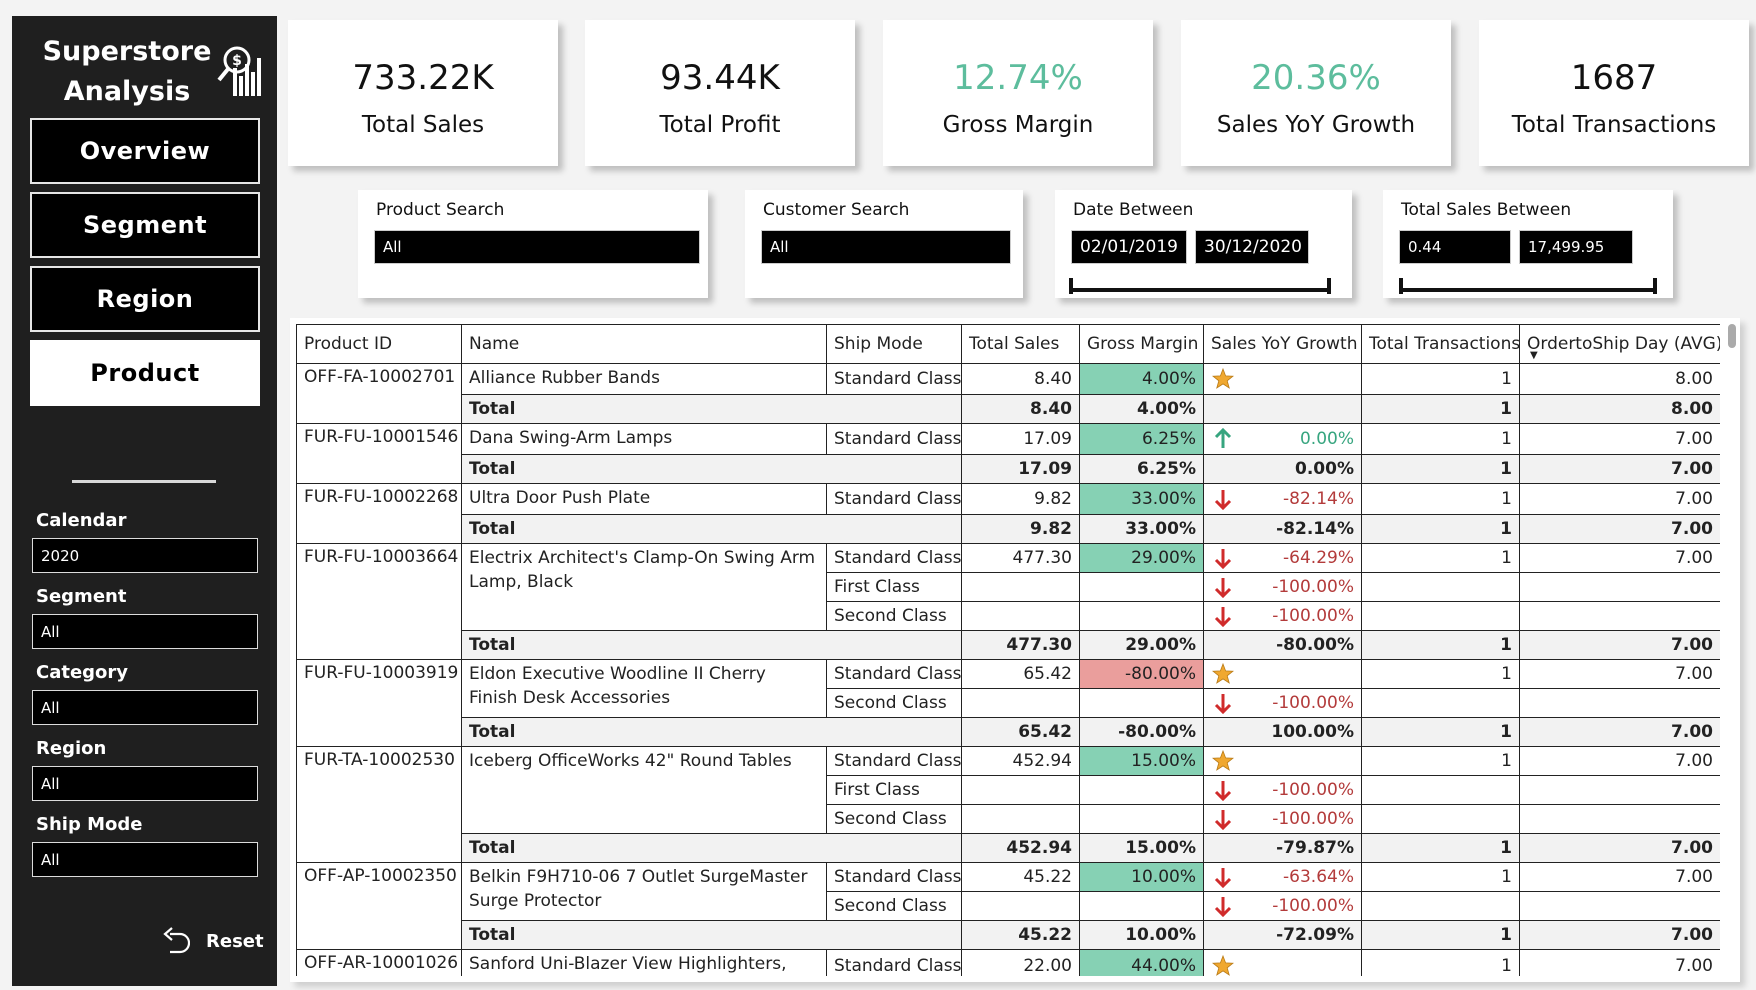  Describe the element at coordinates (1440, 344) in the screenshot. I see `column-header-total-transactions: Total Transactions` at that location.